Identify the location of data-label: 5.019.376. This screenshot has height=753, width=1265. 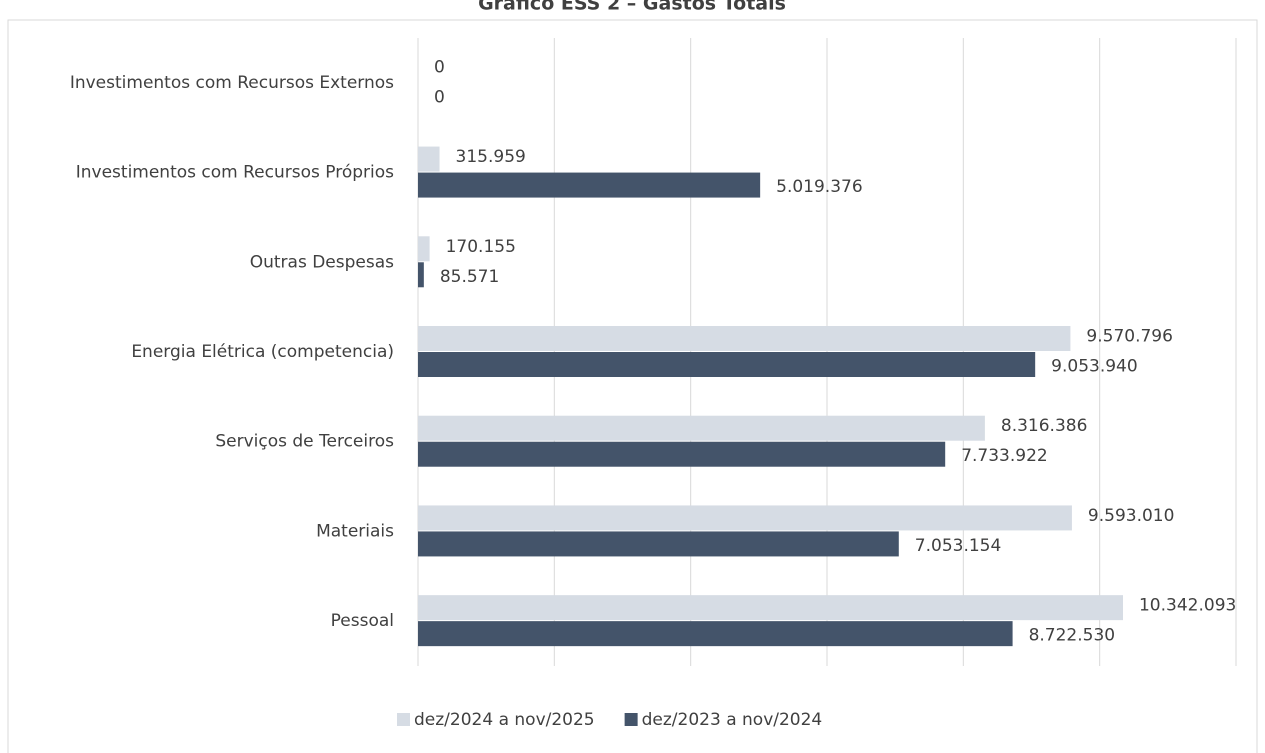
(819, 187).